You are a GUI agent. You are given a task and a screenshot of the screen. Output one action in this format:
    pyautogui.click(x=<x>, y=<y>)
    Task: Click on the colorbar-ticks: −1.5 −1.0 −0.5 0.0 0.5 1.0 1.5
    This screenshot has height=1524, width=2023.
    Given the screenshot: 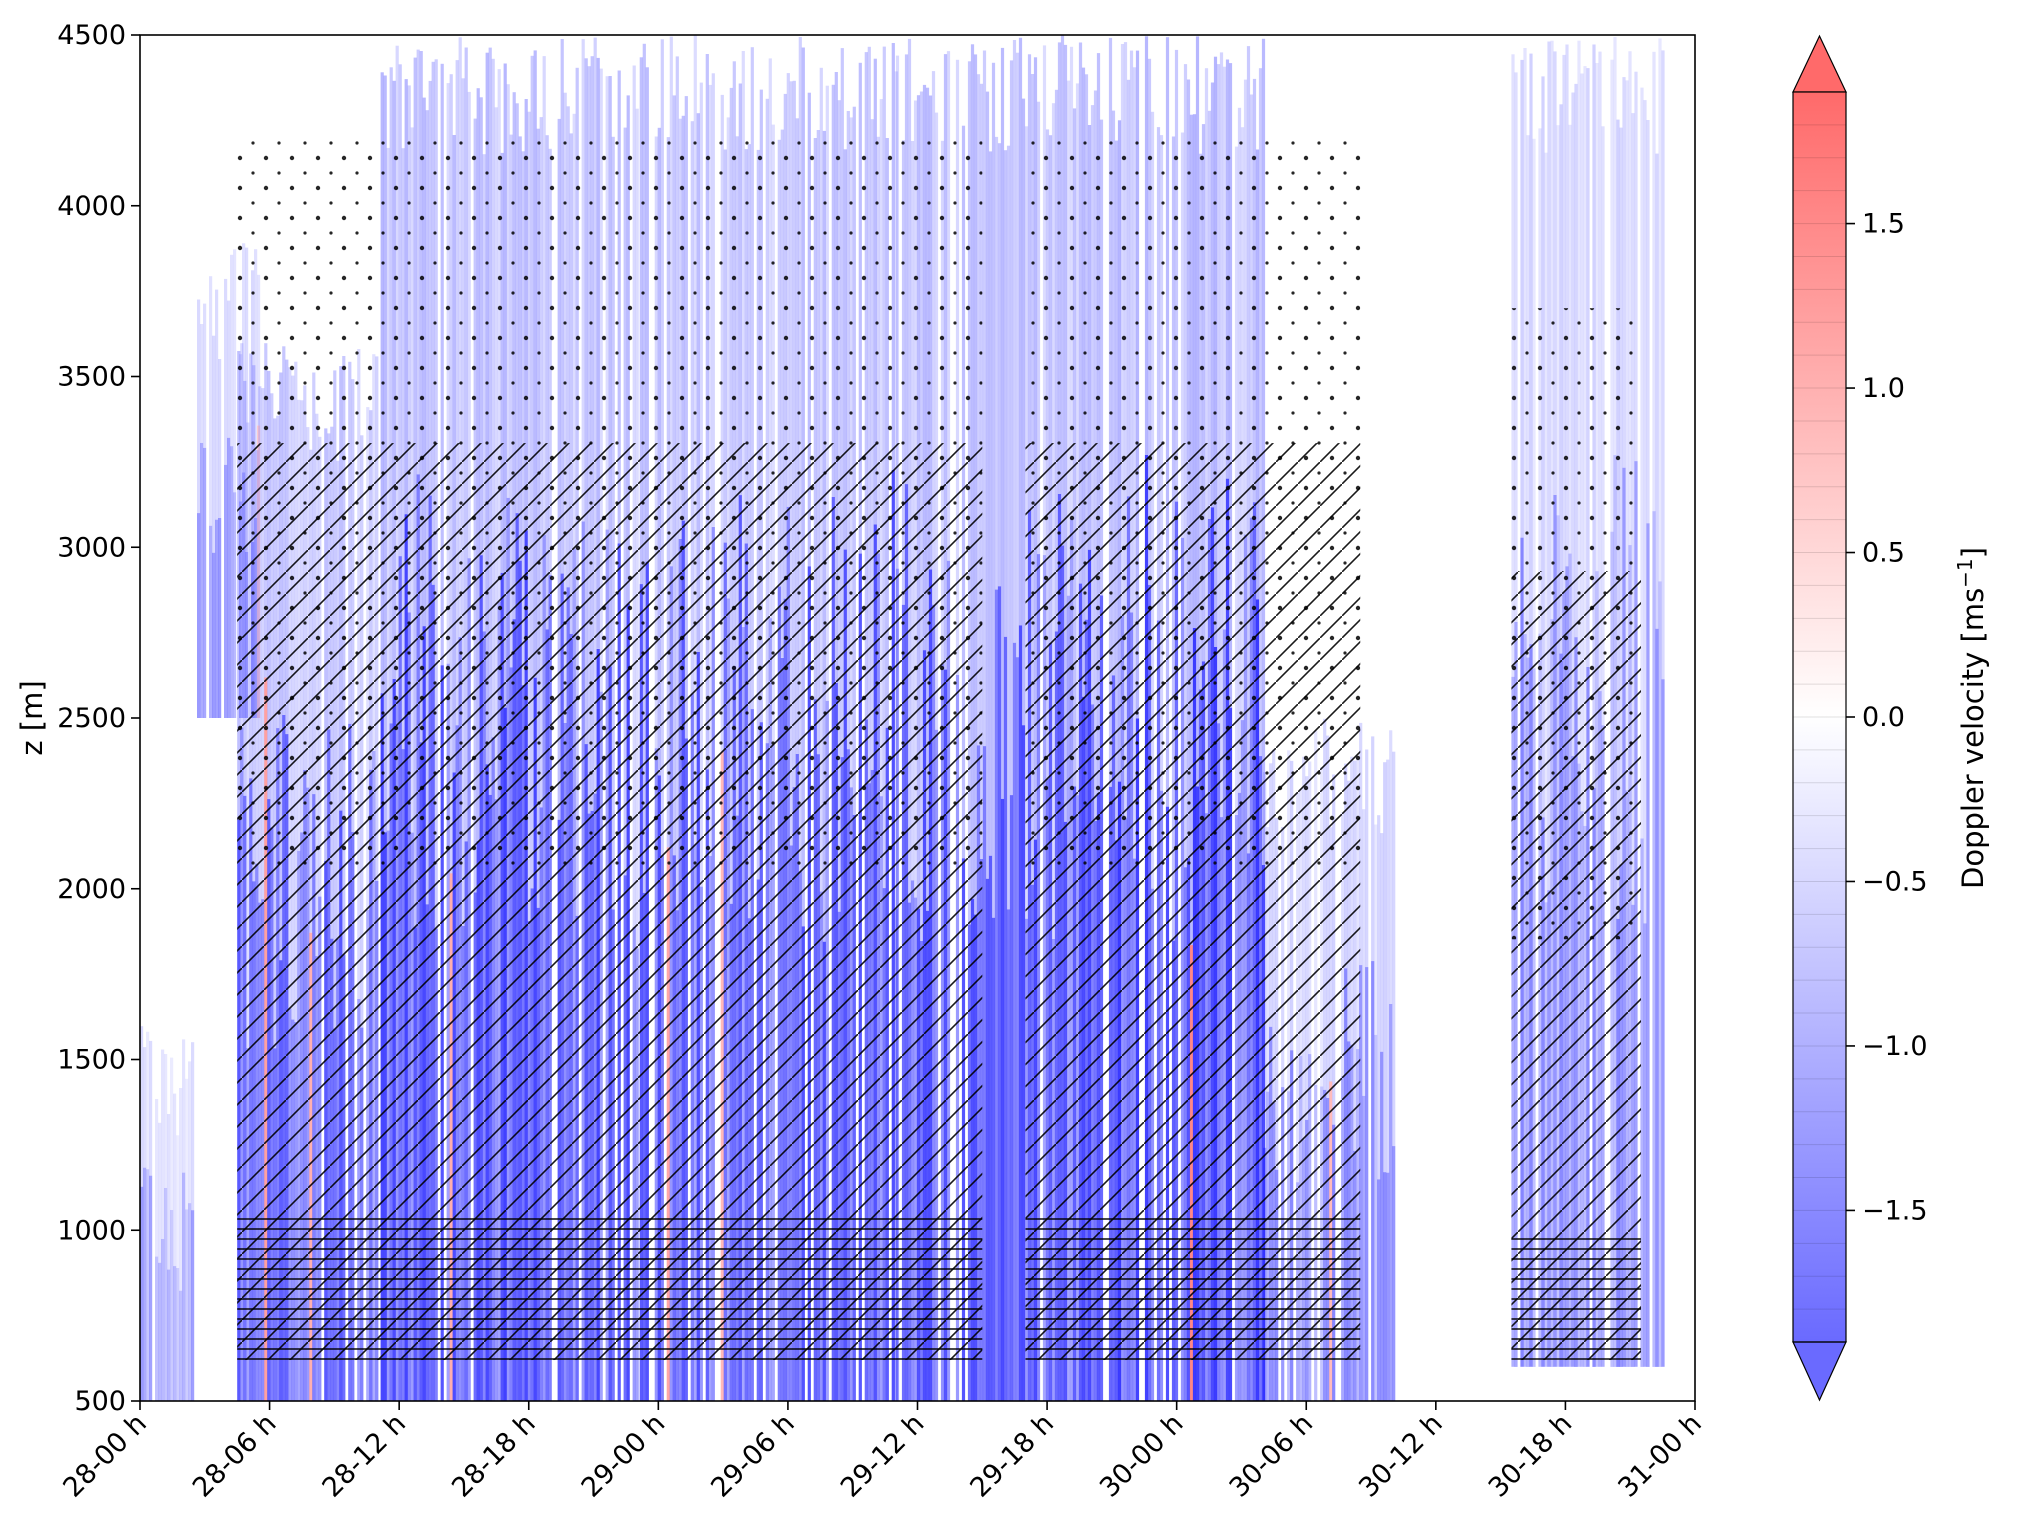 What is the action you would take?
    pyautogui.click(x=1887, y=717)
    